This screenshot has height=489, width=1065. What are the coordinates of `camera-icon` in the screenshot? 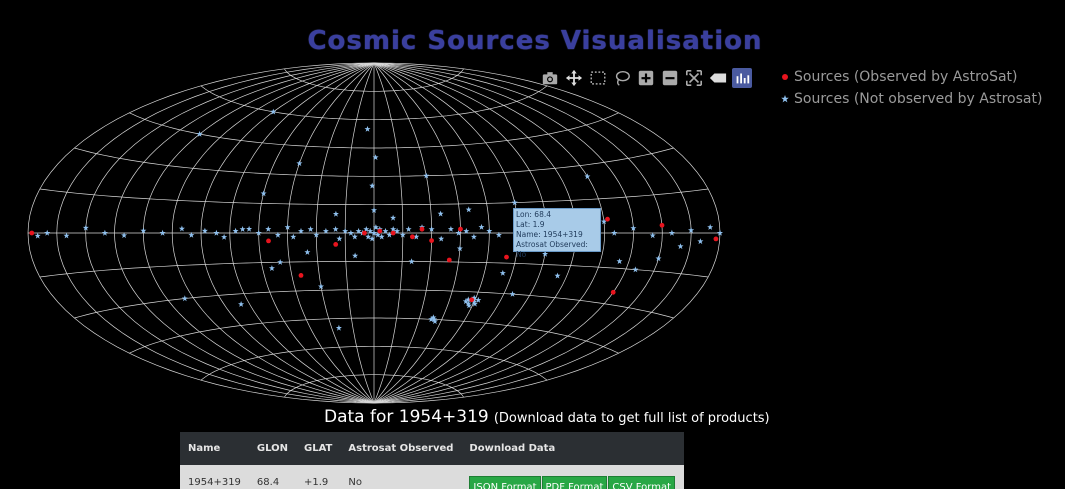 It's located at (550, 78).